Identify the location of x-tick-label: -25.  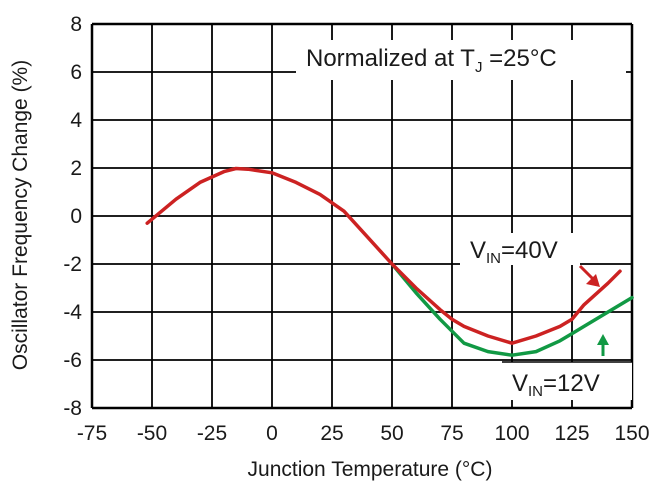
(212, 433).